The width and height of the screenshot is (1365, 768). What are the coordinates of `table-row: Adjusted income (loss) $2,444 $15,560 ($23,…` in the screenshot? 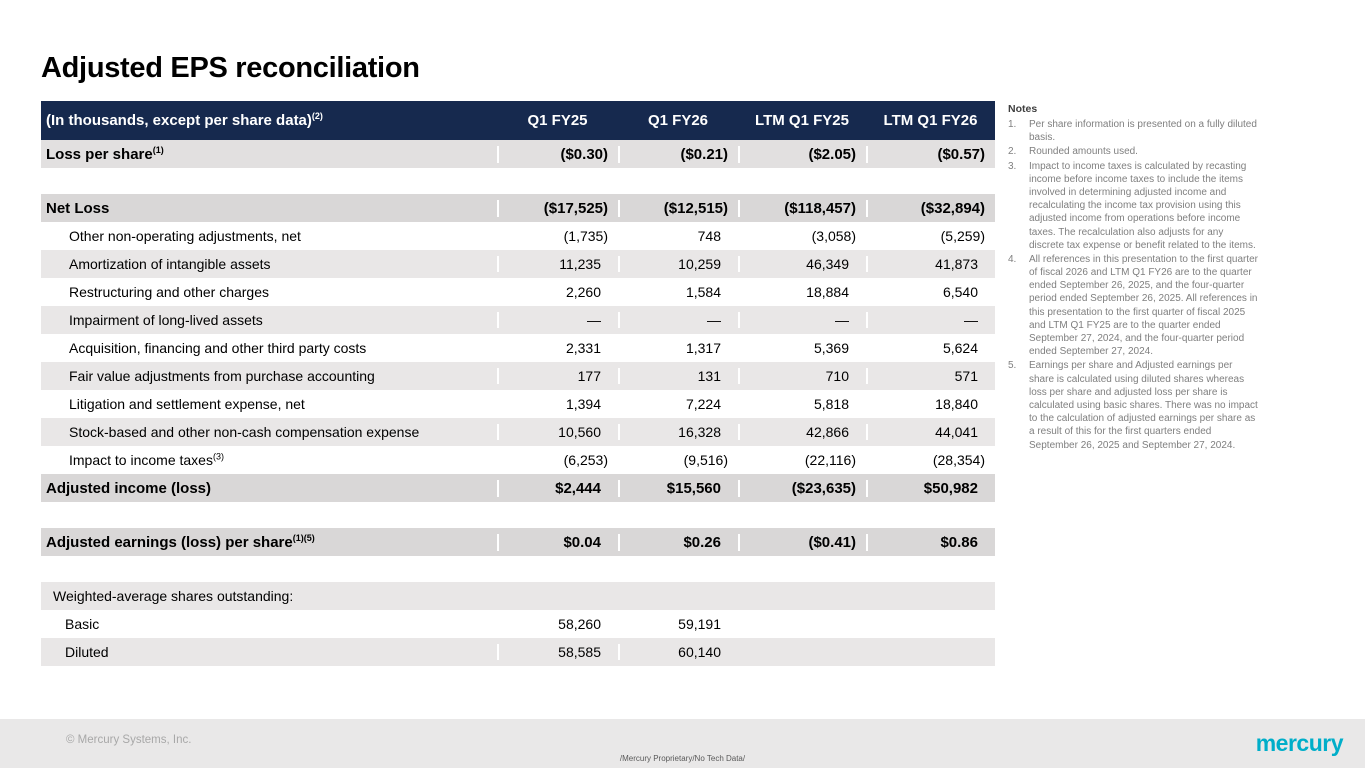 It's located at (518, 488).